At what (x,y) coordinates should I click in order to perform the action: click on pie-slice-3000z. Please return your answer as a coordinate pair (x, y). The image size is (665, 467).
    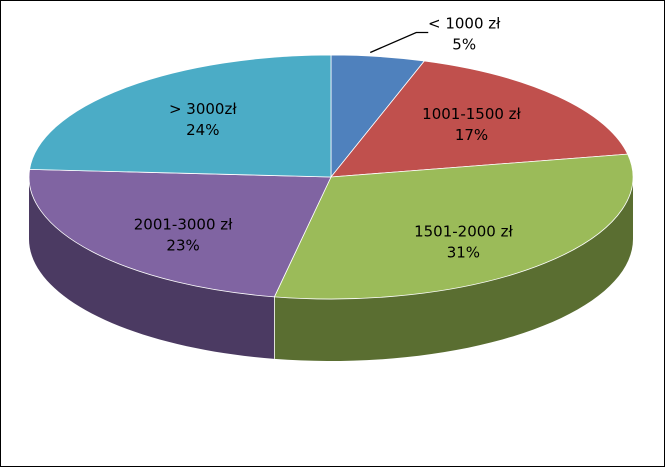
    Looking at the image, I should click on (180, 116).